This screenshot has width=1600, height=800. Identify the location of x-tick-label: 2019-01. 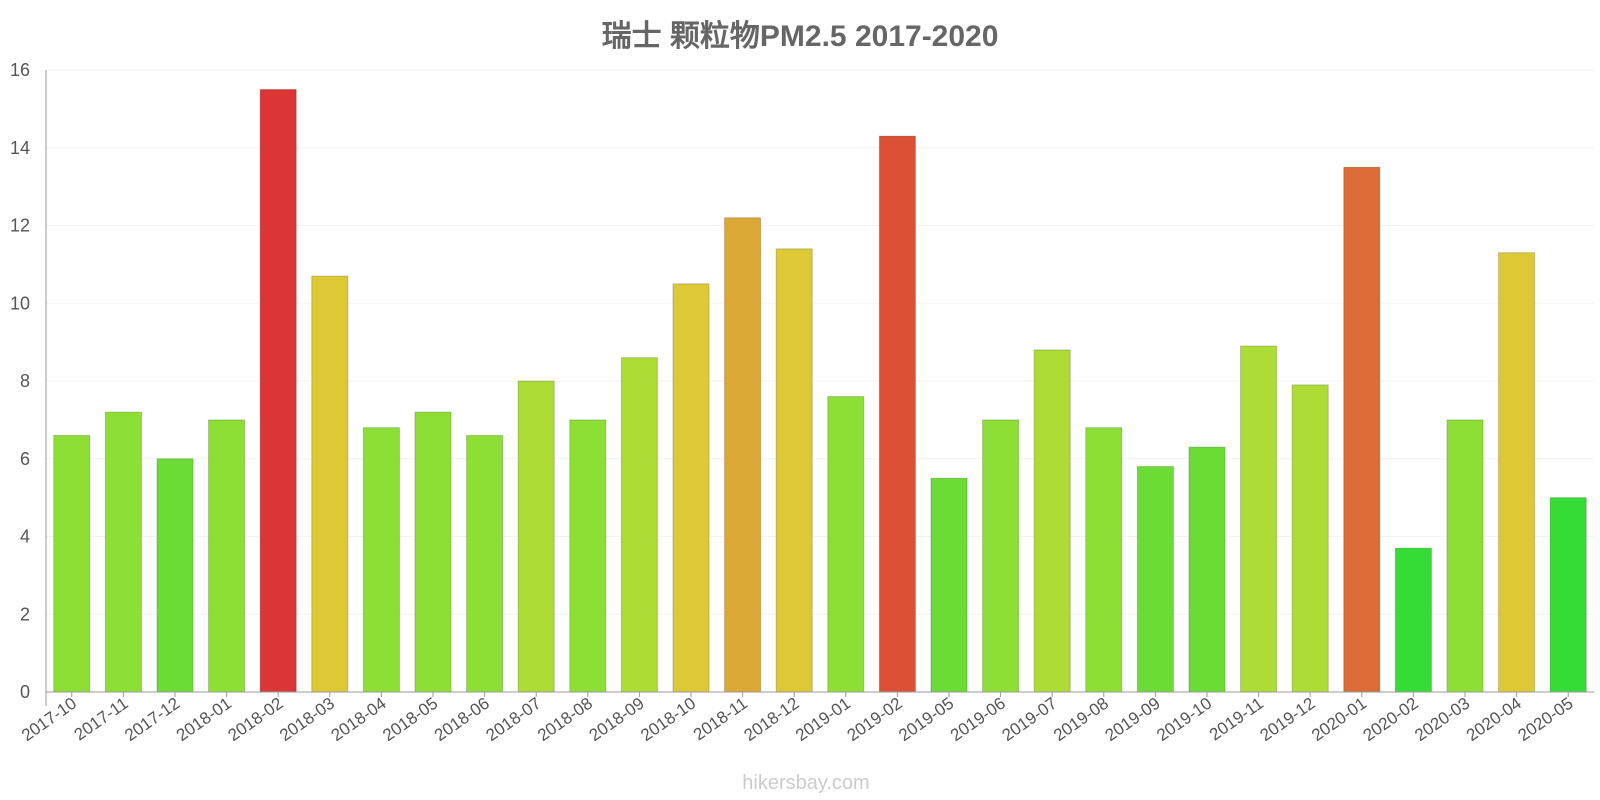
(823, 719).